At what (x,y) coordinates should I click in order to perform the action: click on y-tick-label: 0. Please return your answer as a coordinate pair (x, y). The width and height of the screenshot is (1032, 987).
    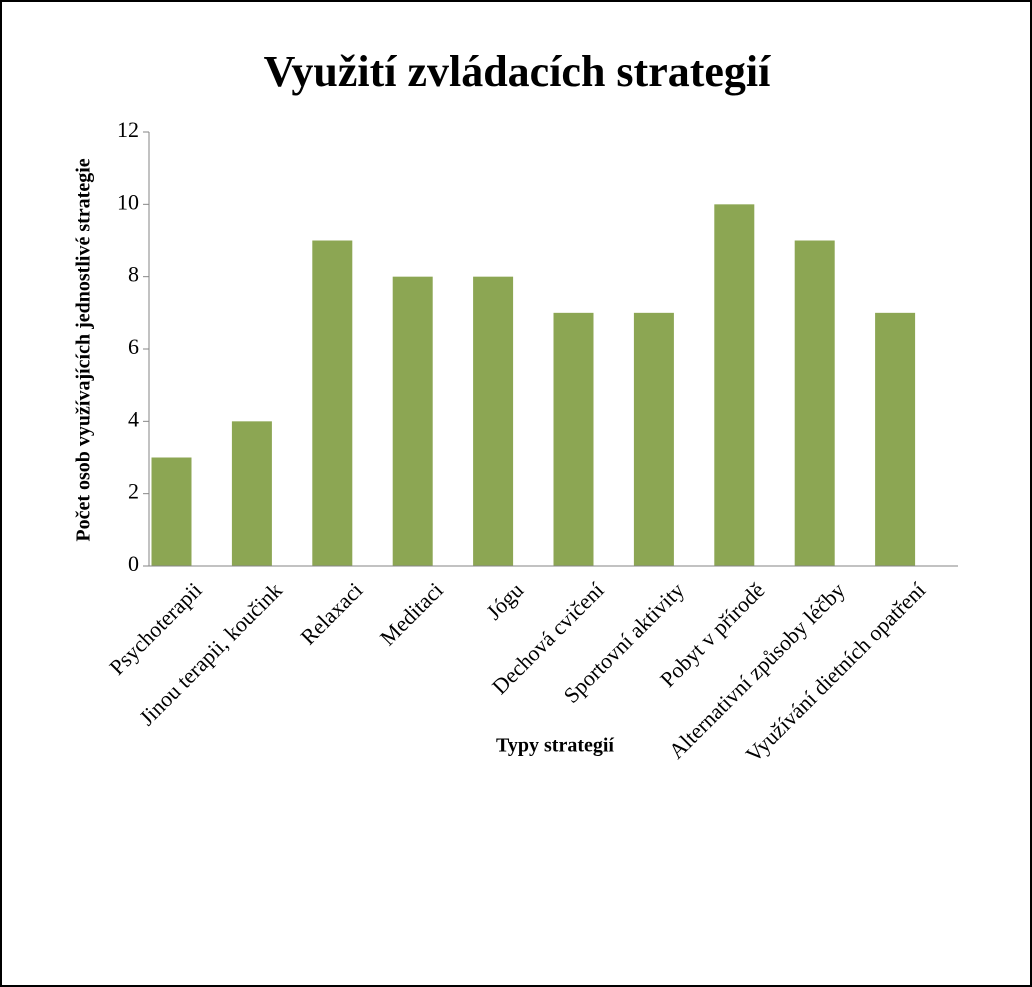
    Looking at the image, I should click on (133, 563).